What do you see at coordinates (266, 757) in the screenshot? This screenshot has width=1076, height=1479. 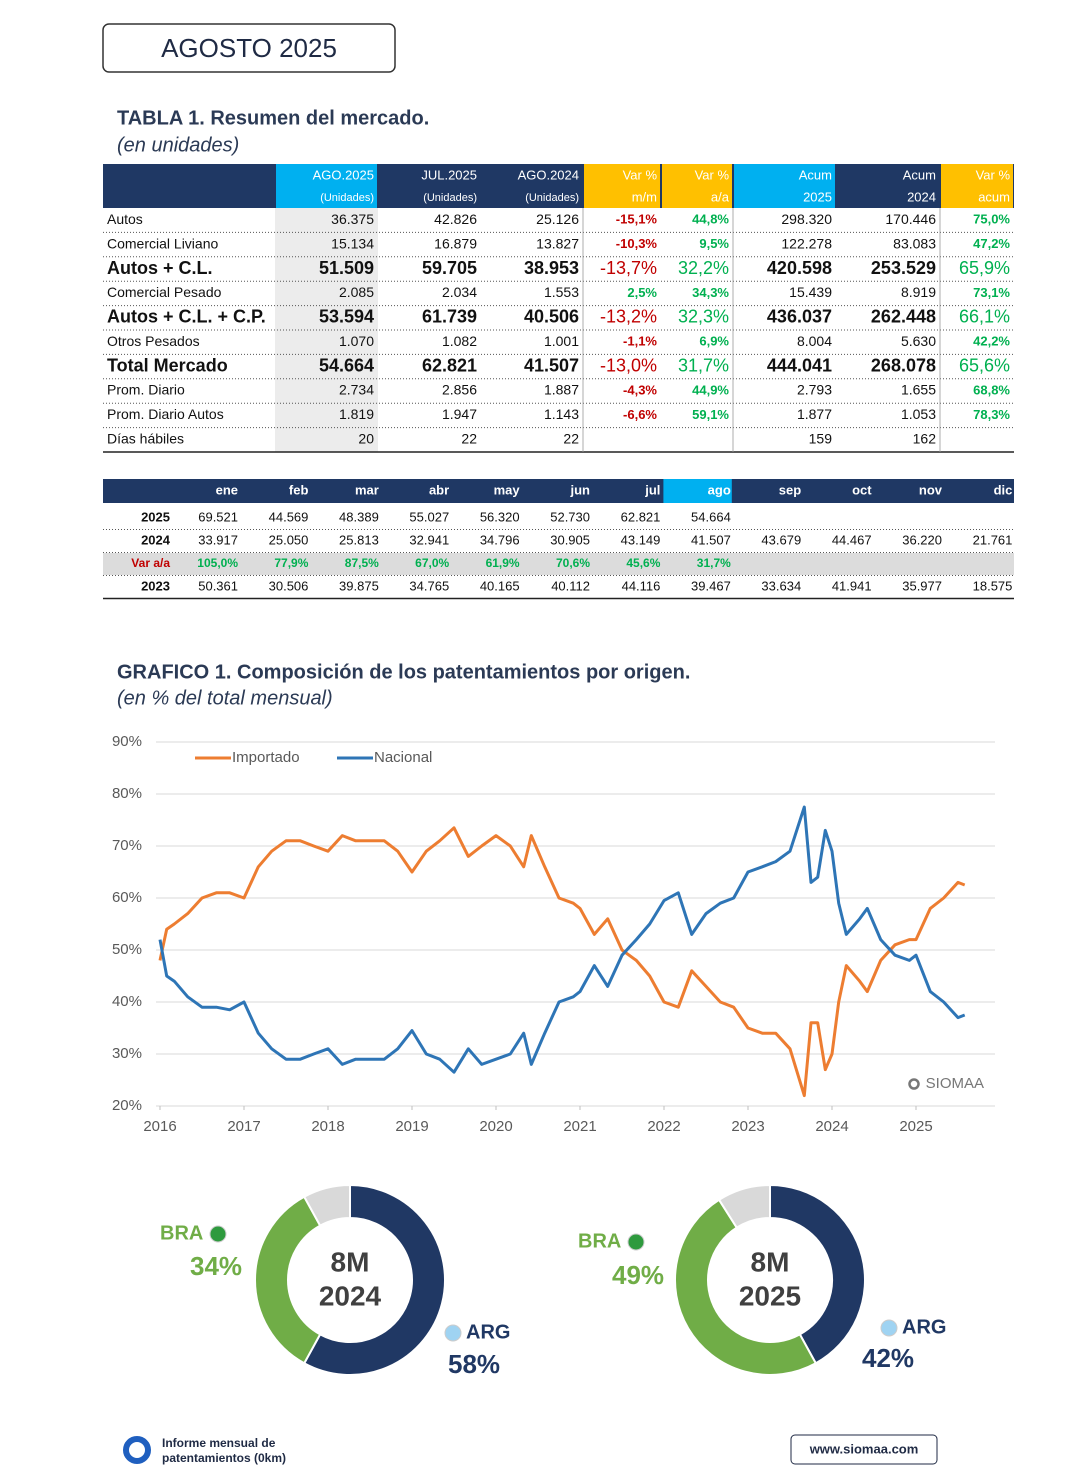 I see `legend-label: Importado` at bounding box center [266, 757].